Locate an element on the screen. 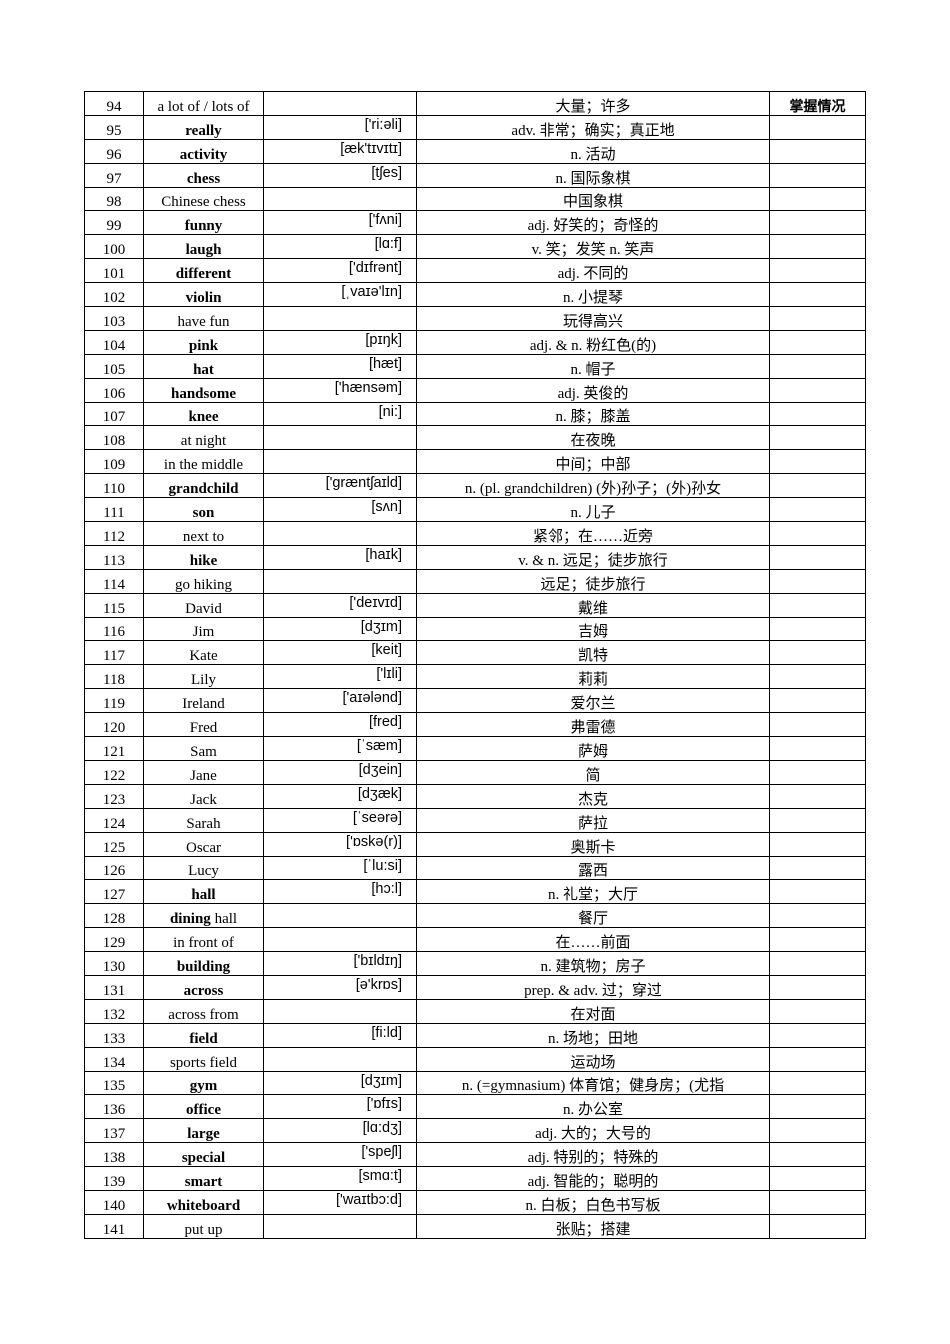 The height and width of the screenshot is (1344, 950). word-cell: Jane is located at coordinates (203, 772).